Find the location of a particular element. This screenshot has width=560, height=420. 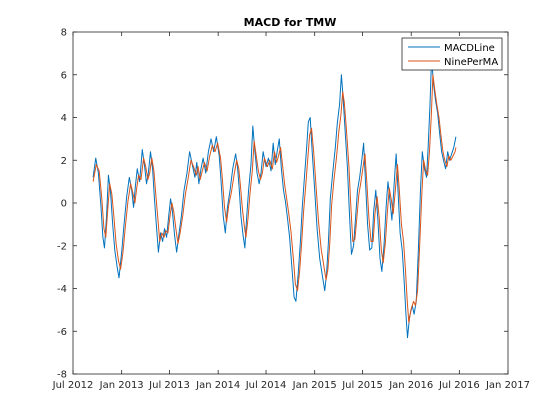

legend-label-macdline: MACDLine is located at coordinates (469, 48).